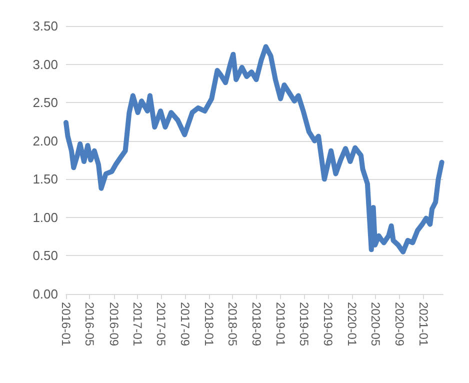 The height and width of the screenshot is (383, 469). Describe the element at coordinates (45, 102) in the screenshot. I see `y-tick-label: 2.50` at that location.